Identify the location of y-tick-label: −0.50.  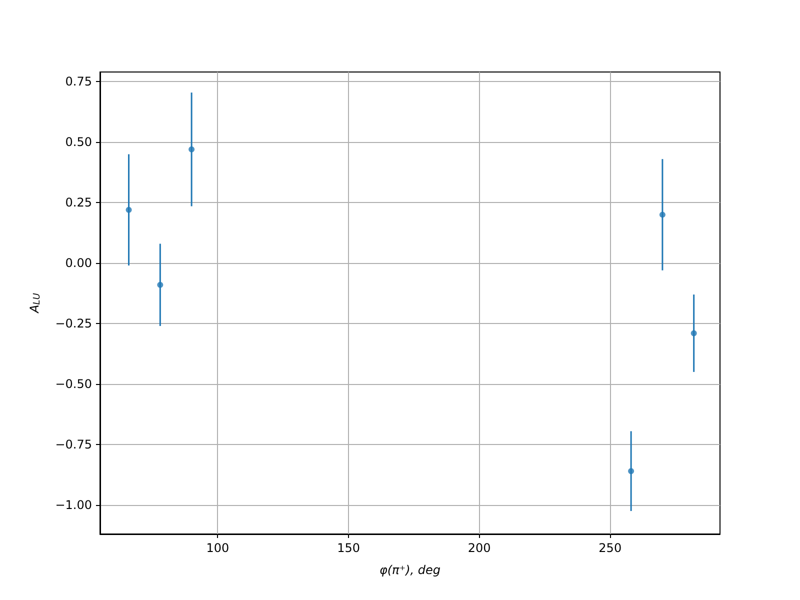
(73, 384).